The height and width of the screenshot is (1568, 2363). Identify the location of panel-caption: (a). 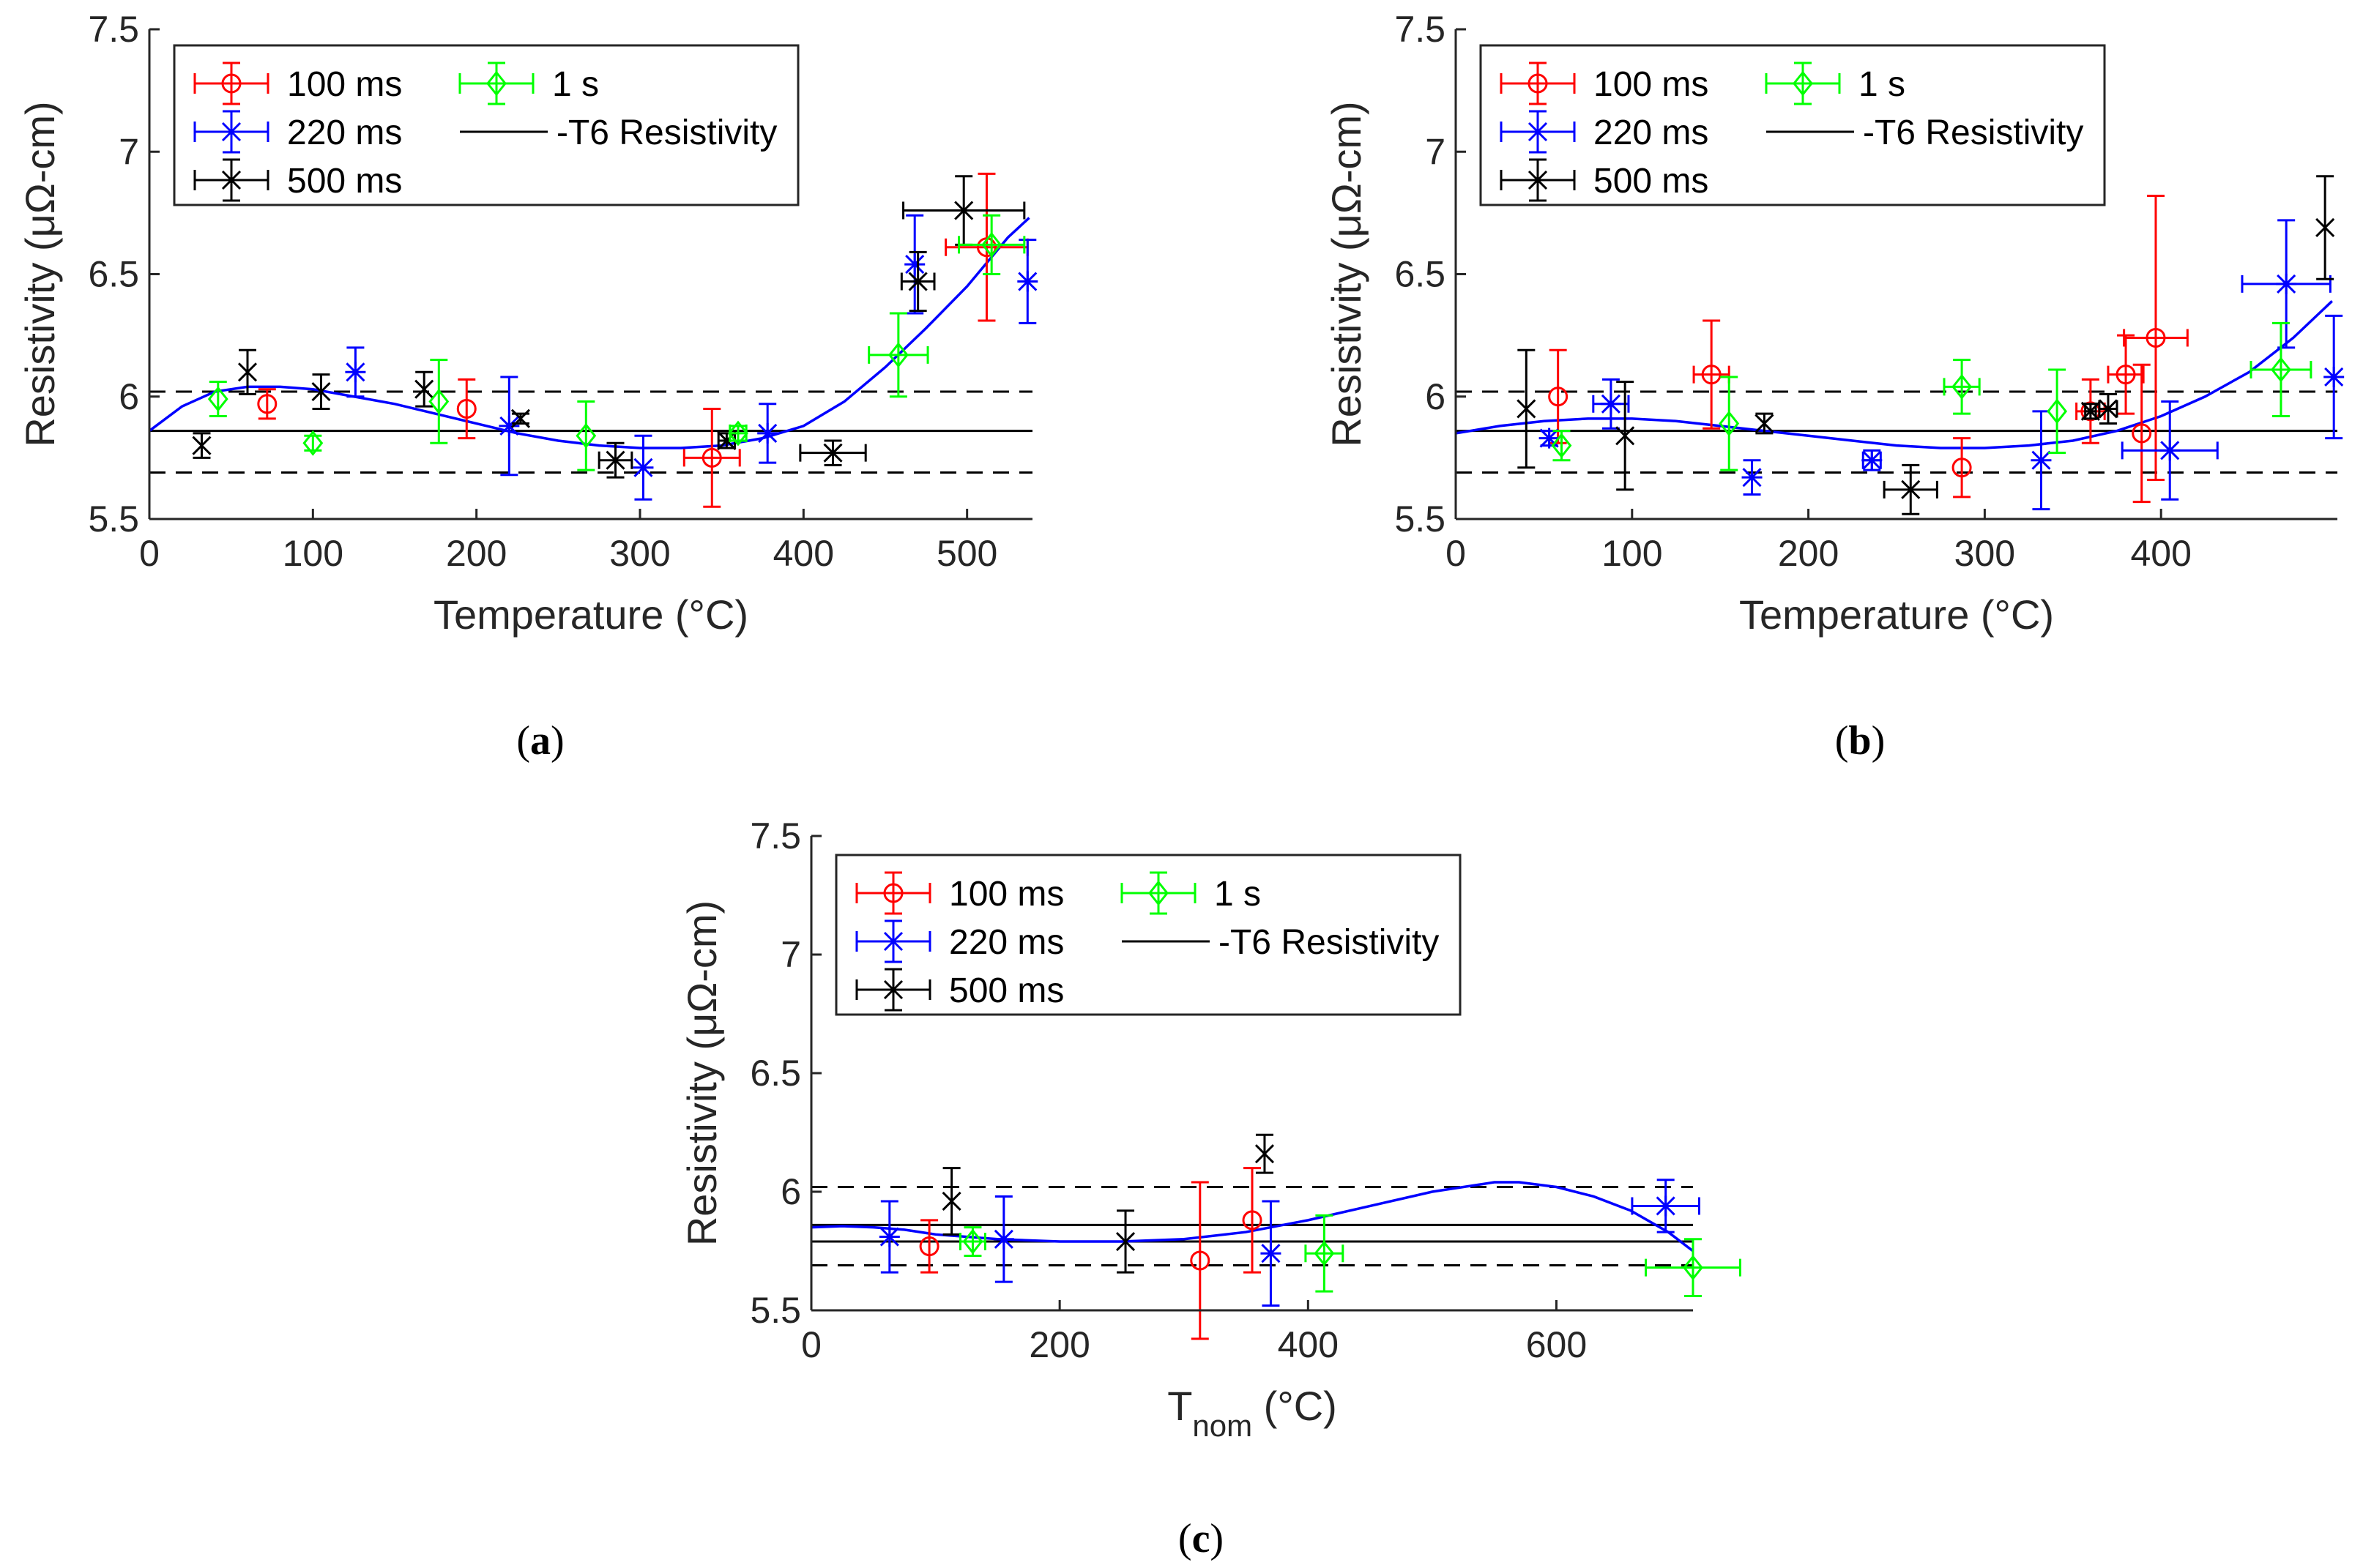
(540, 741).